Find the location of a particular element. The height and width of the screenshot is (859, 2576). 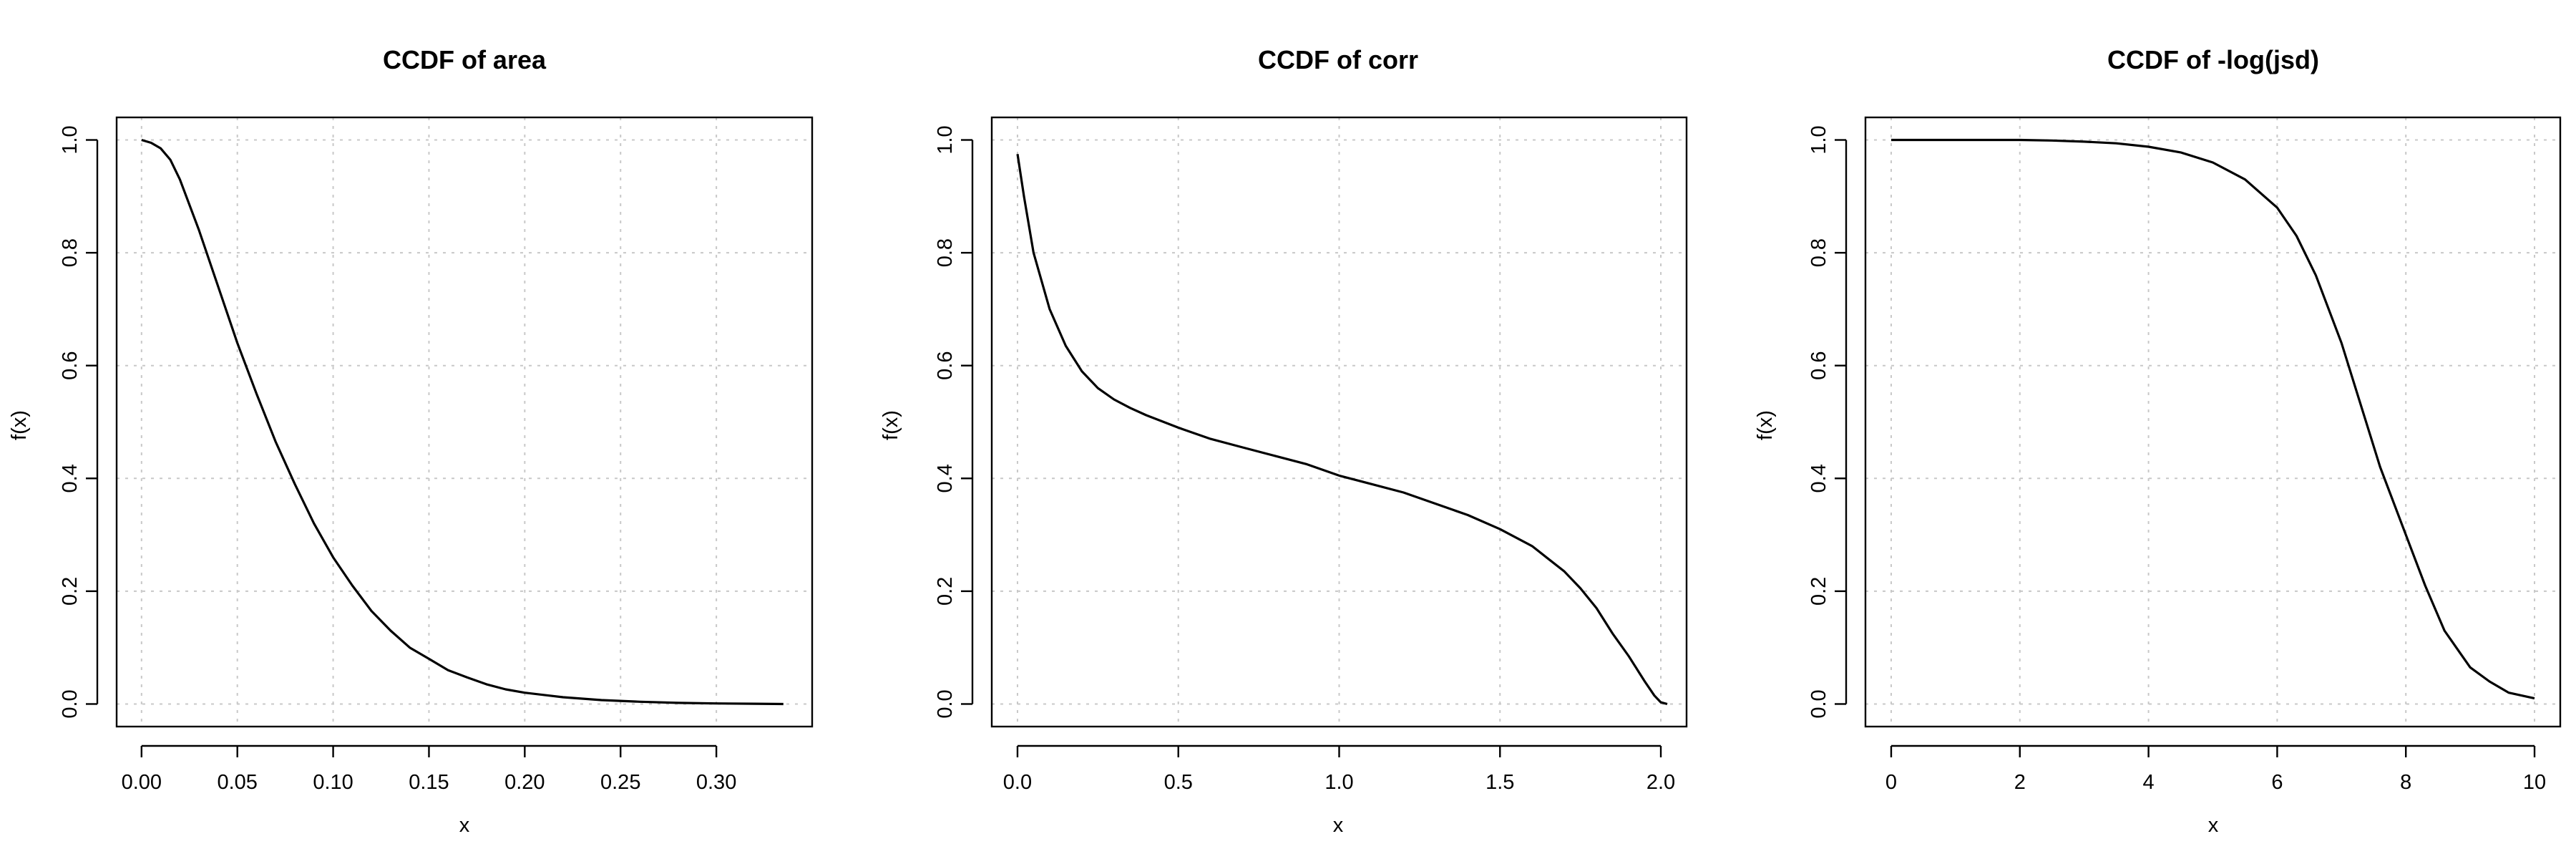

x-tick-label: 0.0 is located at coordinates (1017, 782).